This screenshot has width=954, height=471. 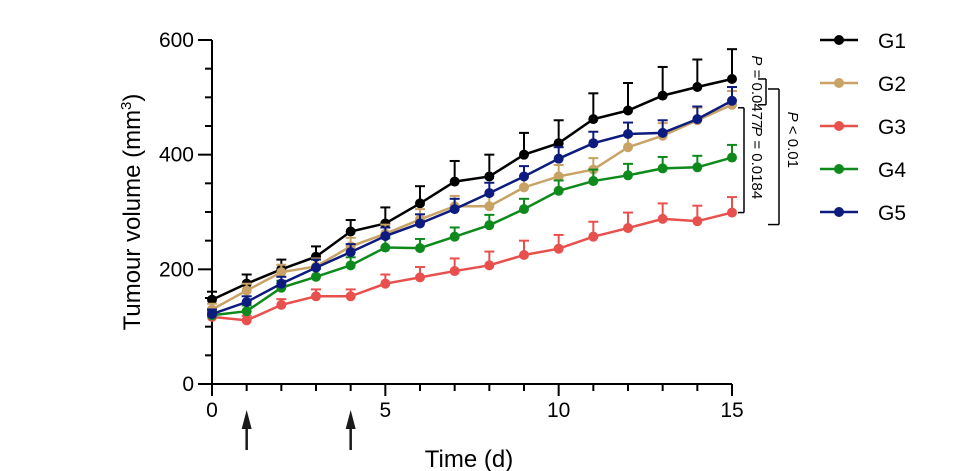 What do you see at coordinates (863, 213) in the screenshot?
I see `legend-item-G5: G5` at bounding box center [863, 213].